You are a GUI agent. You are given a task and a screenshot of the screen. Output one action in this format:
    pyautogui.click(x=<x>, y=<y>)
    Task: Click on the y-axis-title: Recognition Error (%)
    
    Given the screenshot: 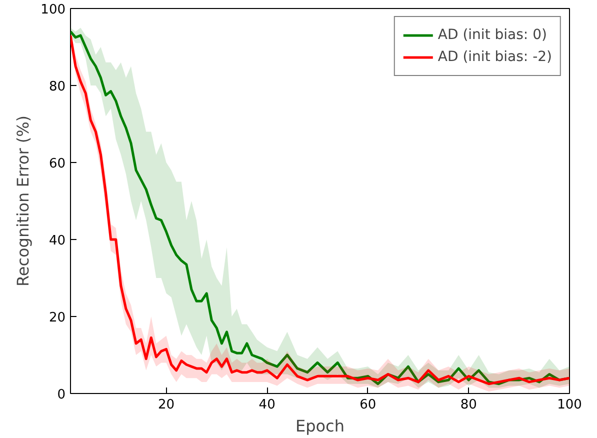 What is the action you would take?
    pyautogui.click(x=23, y=201)
    